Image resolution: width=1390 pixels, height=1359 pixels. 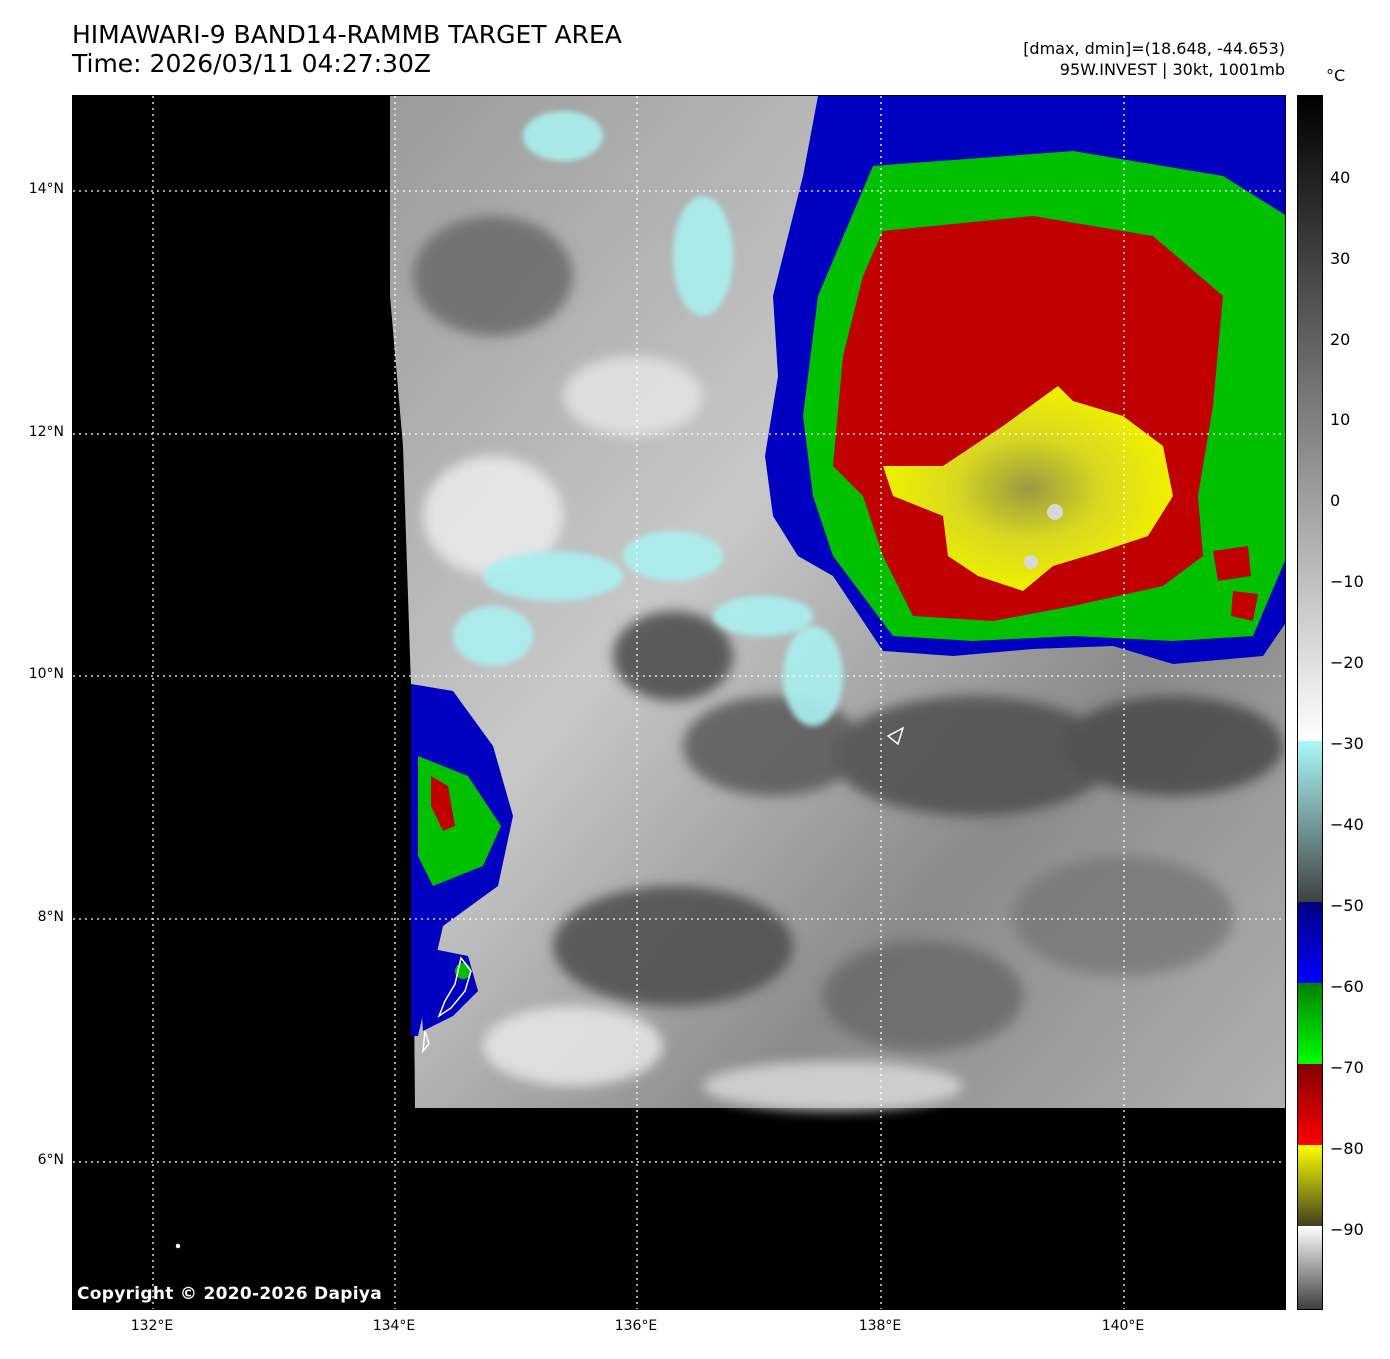 What do you see at coordinates (1347, 581) in the screenshot?
I see `colorbar-tick-minus10: −10` at bounding box center [1347, 581].